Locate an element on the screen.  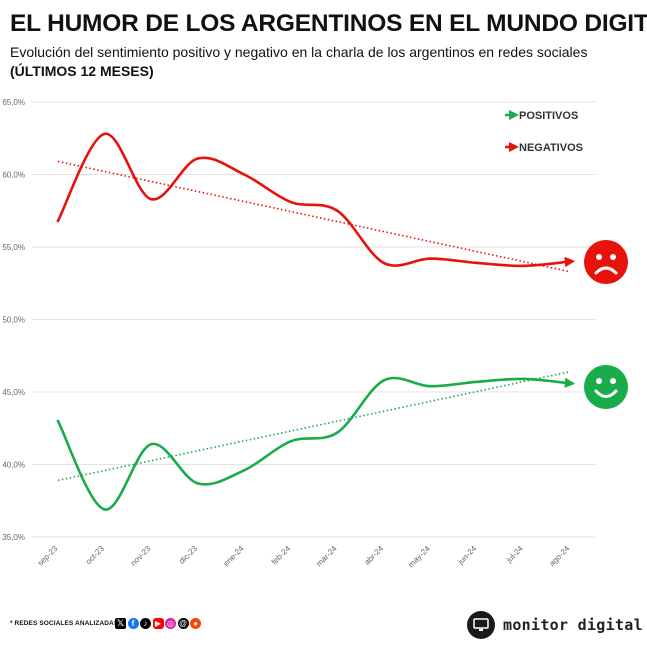
reddit-icon: ● is located at coordinates (195, 623).